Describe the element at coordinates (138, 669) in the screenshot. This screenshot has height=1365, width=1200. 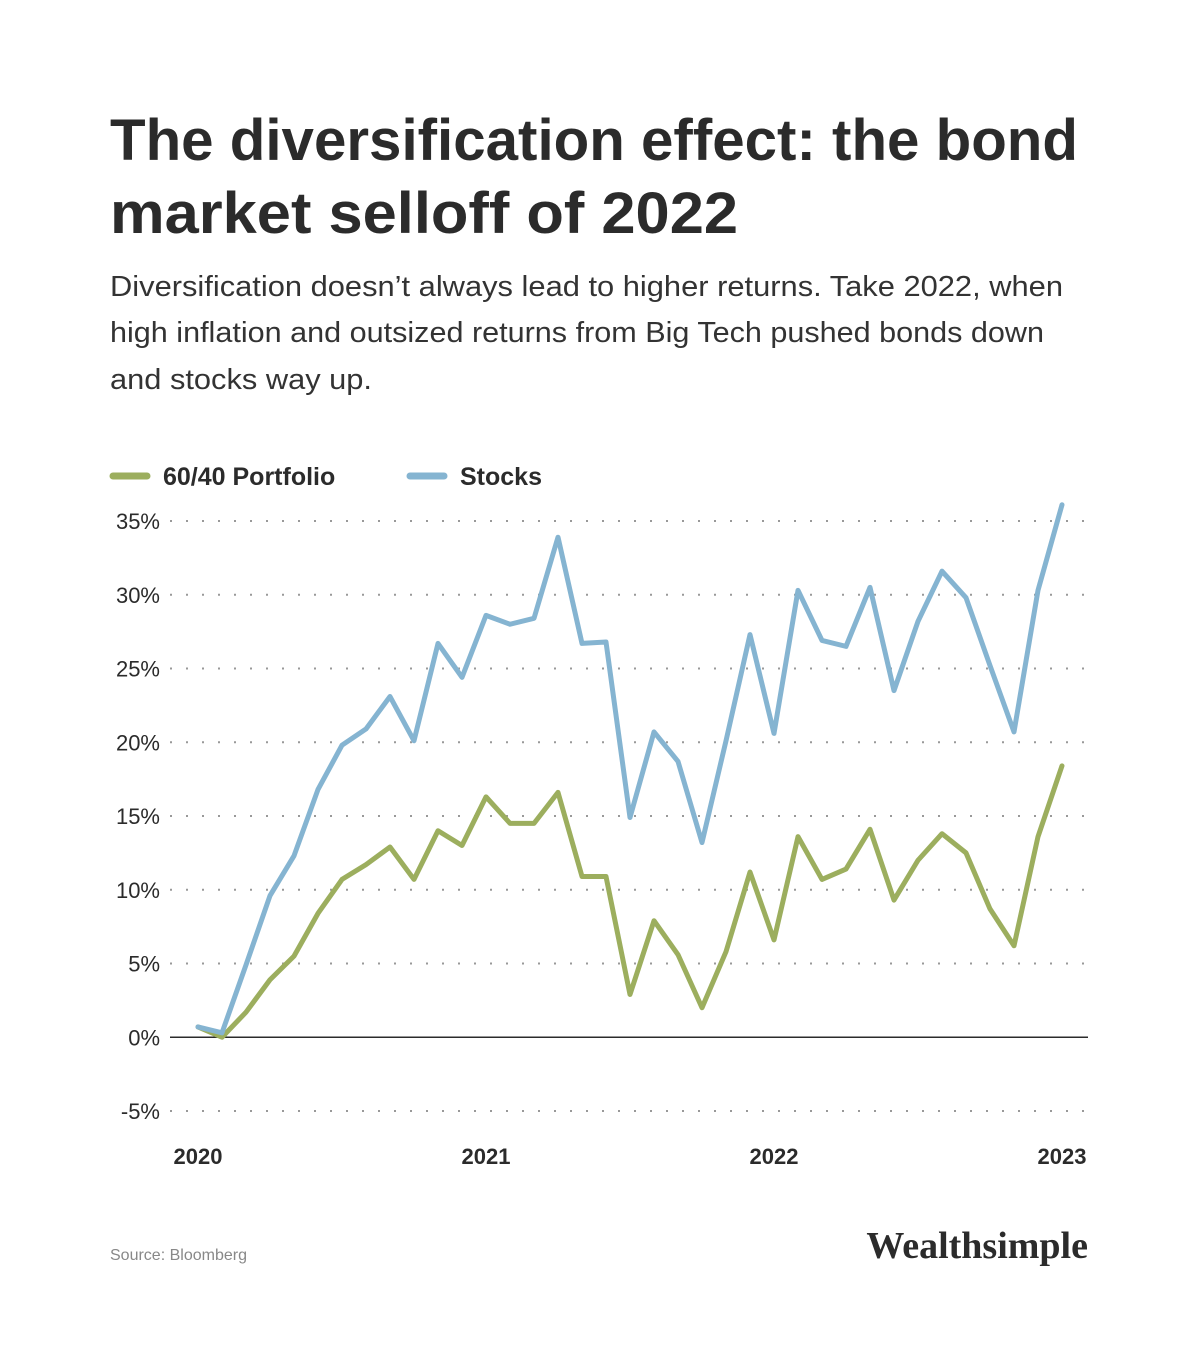
I see `y-tick-label: 25%` at that location.